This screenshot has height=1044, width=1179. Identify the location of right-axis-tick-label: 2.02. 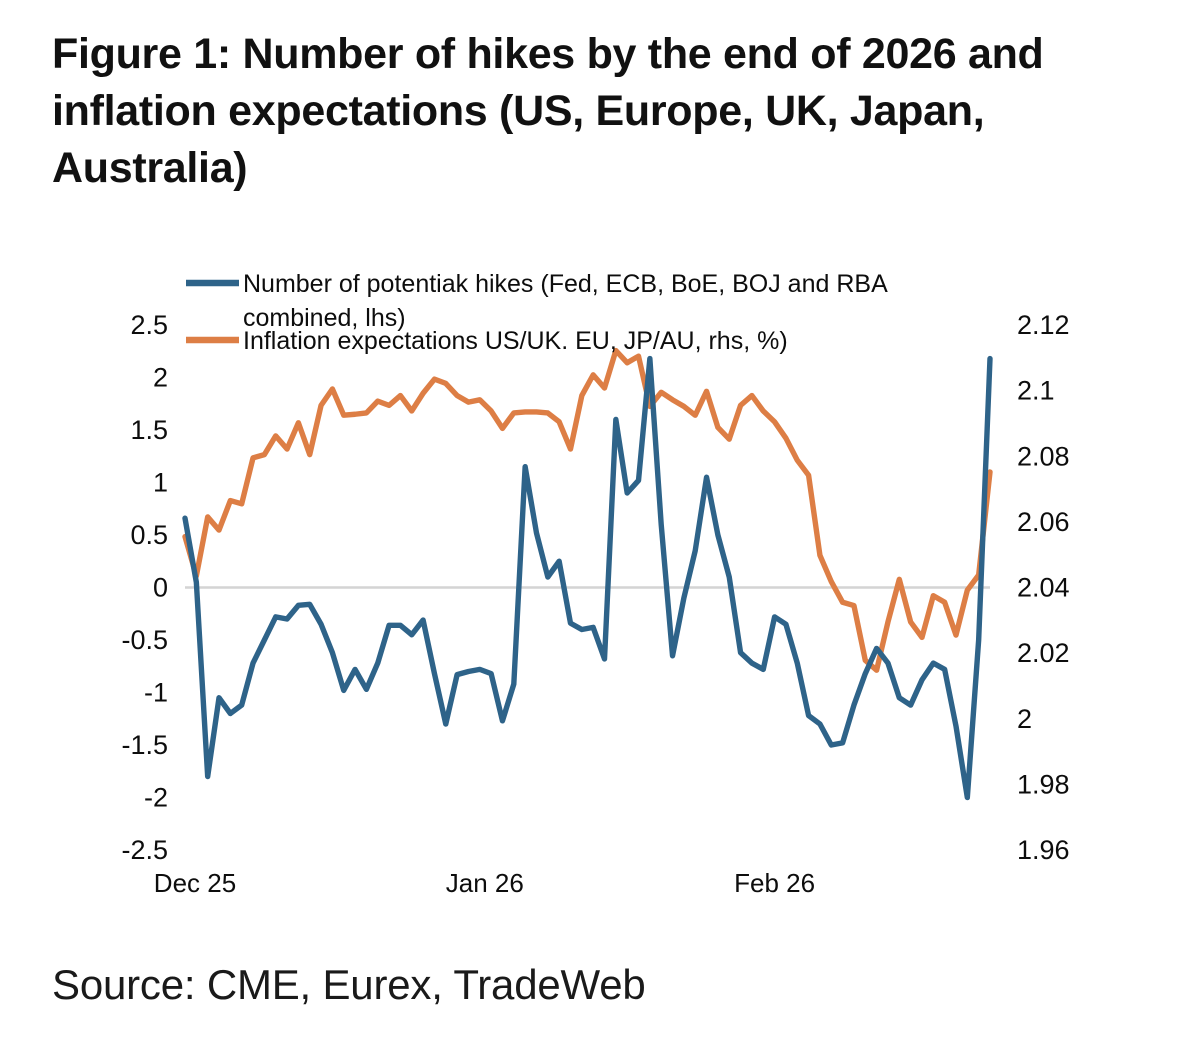
(1043, 653).